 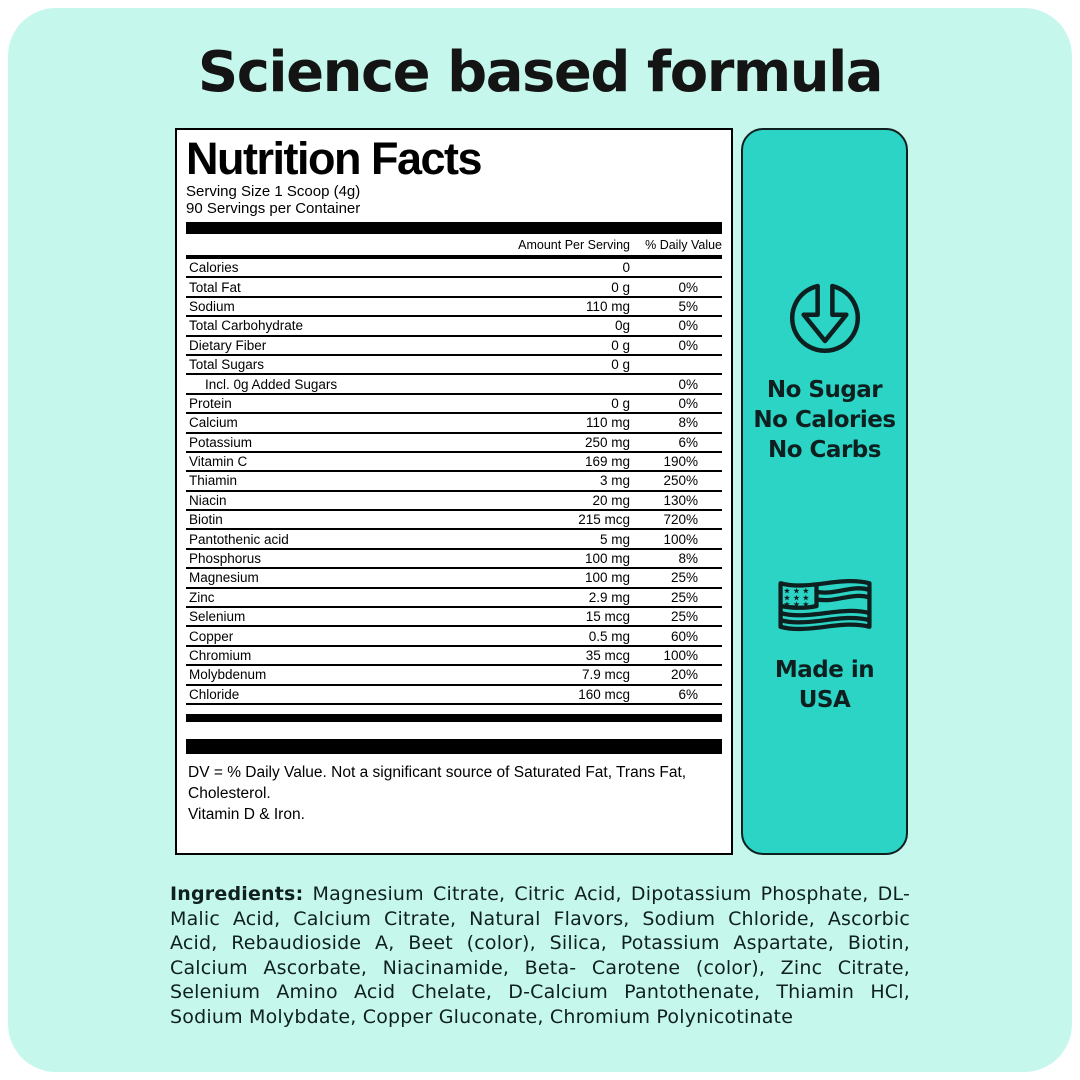 I want to click on nutrient-name: Total Sugars, so click(x=227, y=365).